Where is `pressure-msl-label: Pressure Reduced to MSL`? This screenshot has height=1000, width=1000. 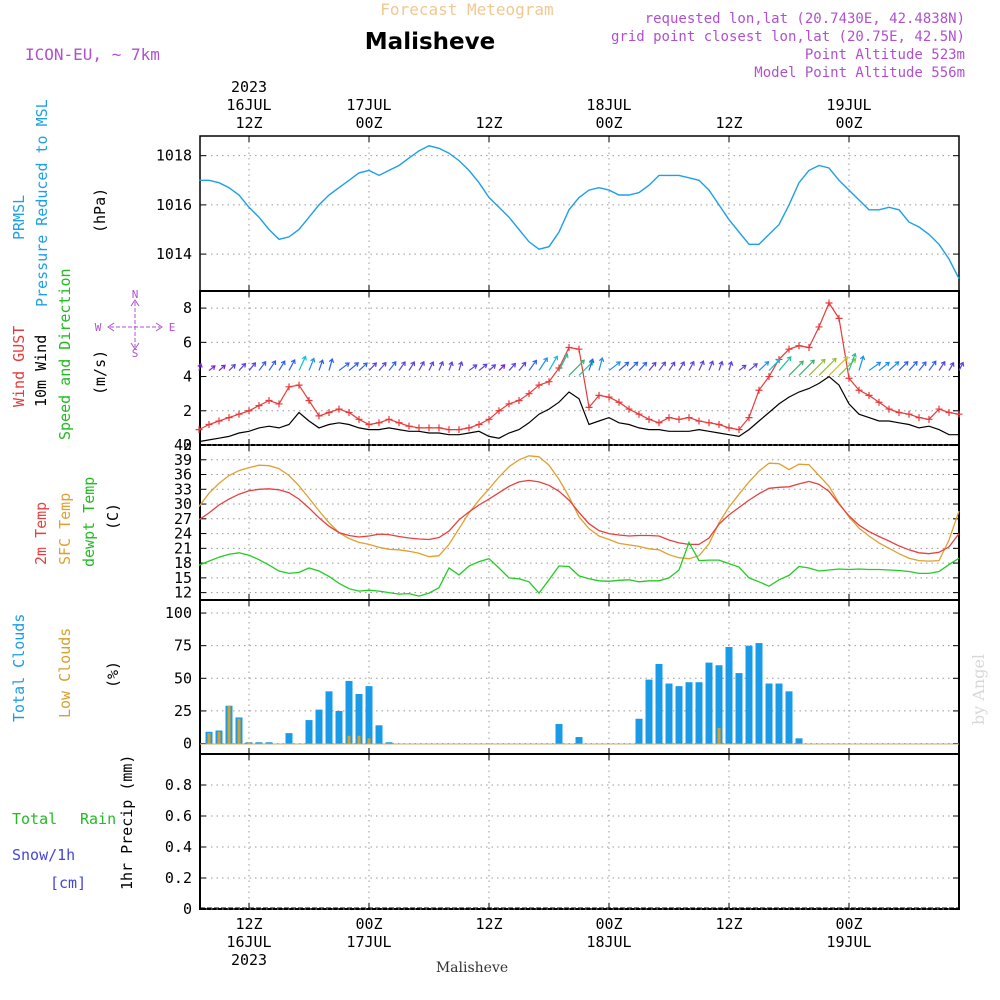 pressure-msl-label: Pressure Reduced to MSL is located at coordinates (42, 203).